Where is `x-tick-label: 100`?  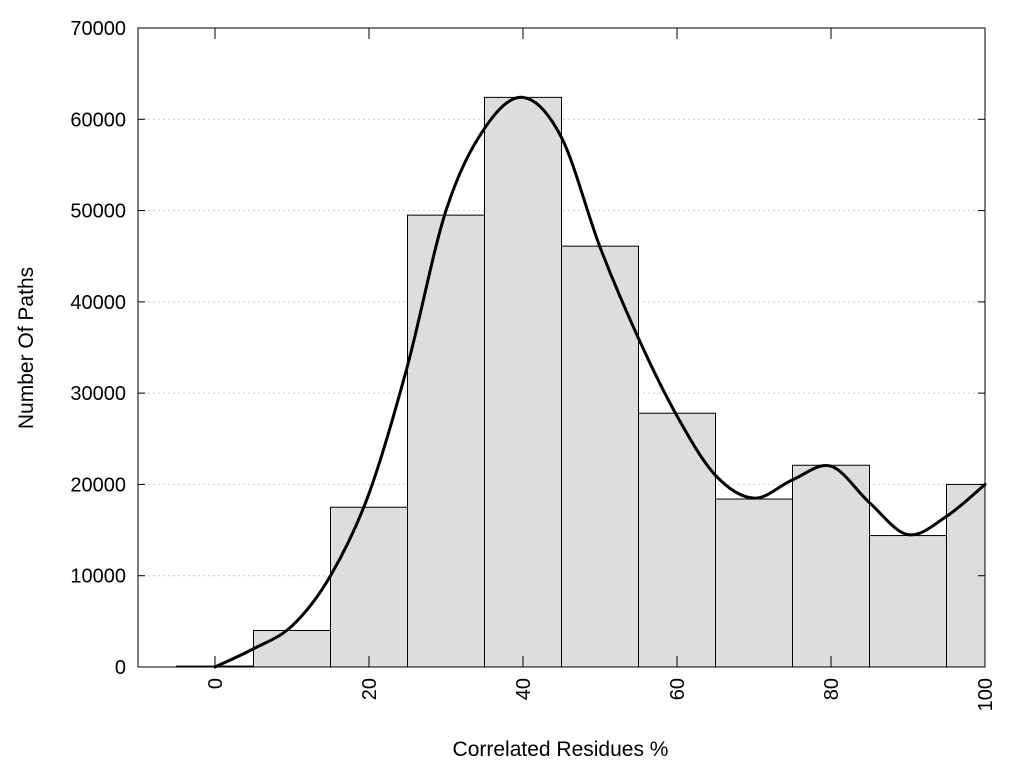 x-tick-label: 100 is located at coordinates (986, 694).